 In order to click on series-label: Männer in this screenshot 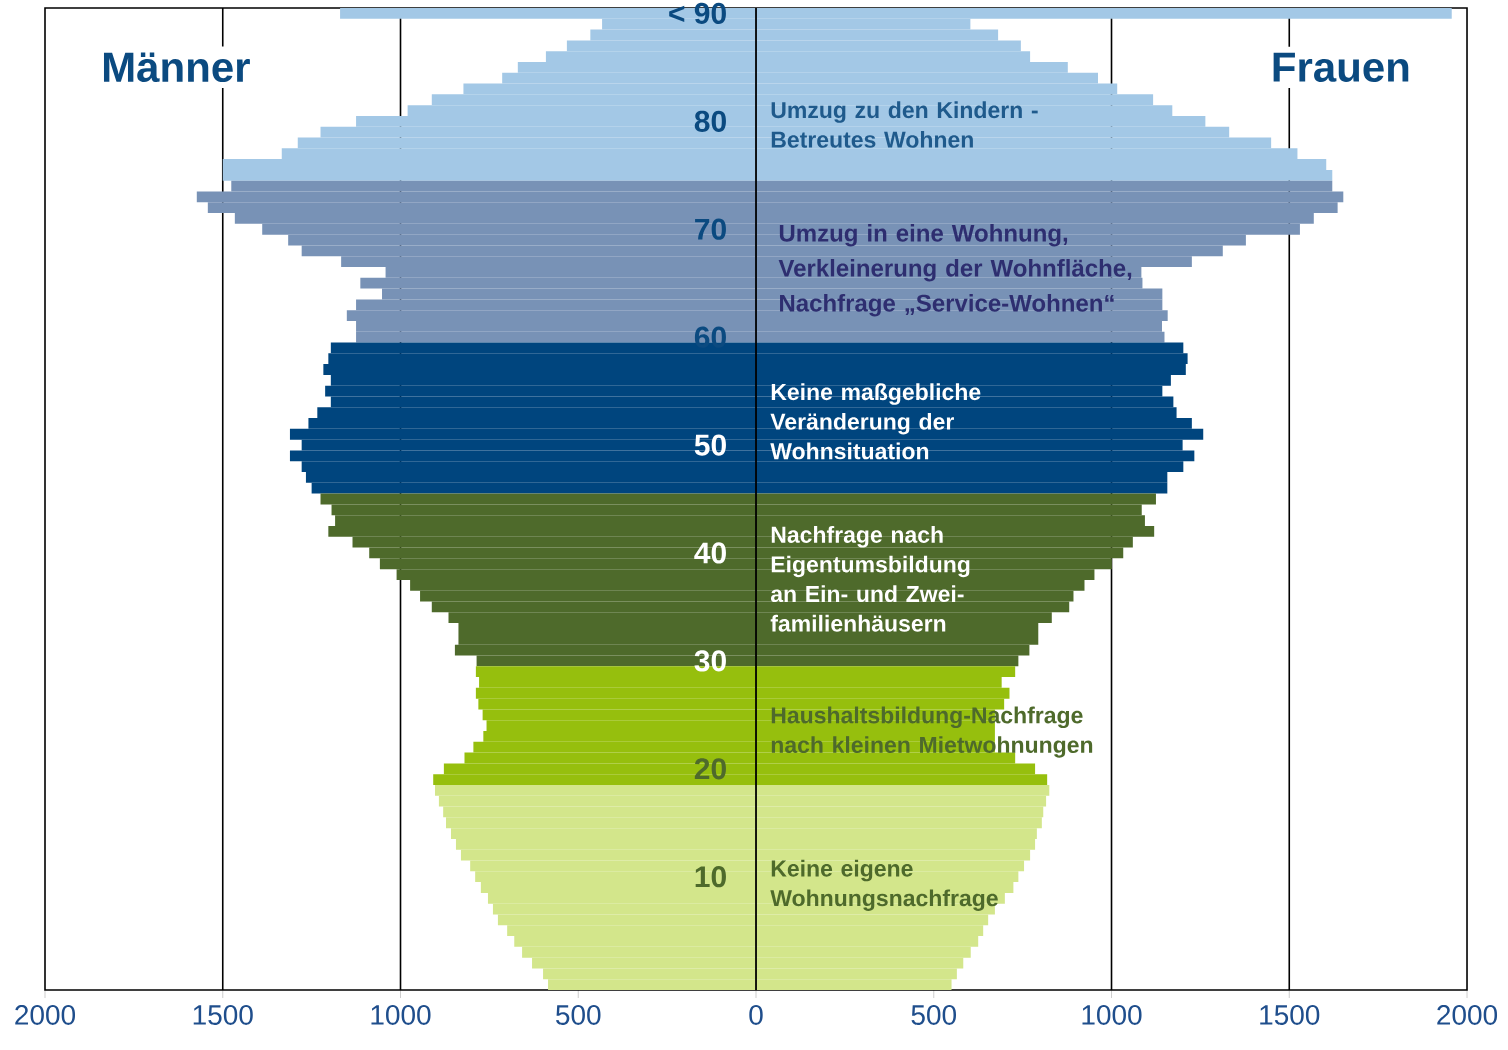, I will do `click(176, 67)`.